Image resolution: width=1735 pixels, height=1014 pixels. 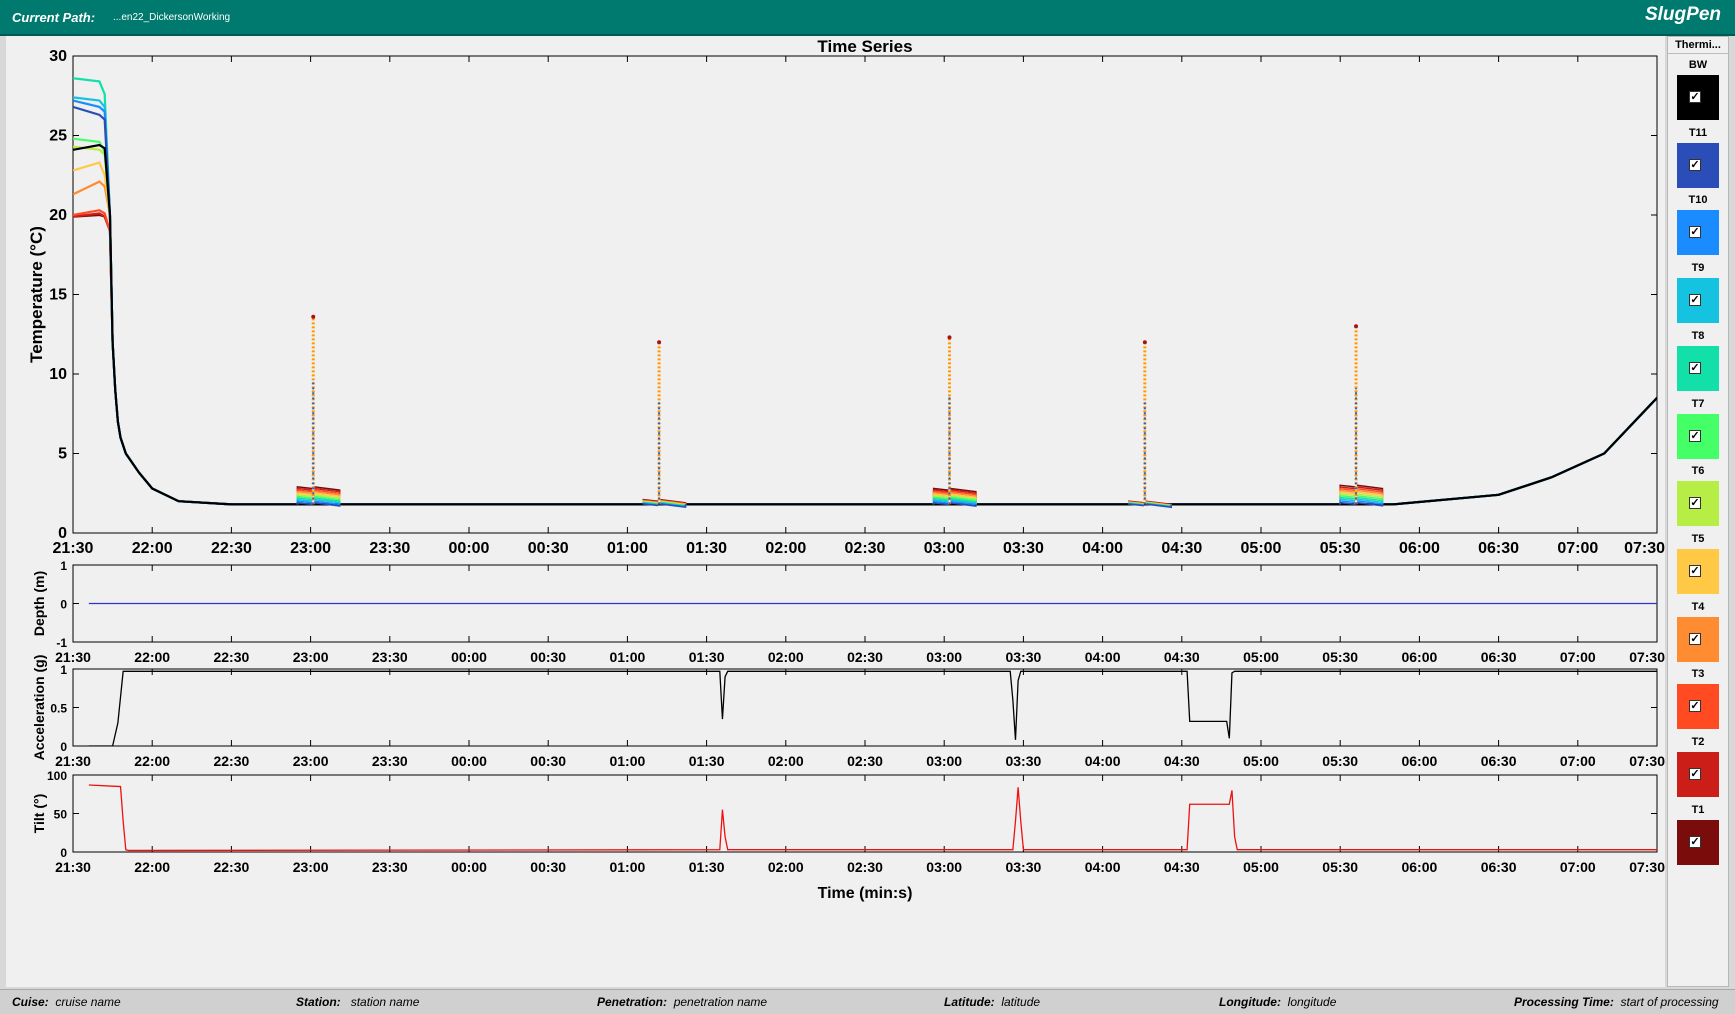 What do you see at coordinates (311, 867) in the screenshot?
I see `tilt-xtick-label: 23:00` at bounding box center [311, 867].